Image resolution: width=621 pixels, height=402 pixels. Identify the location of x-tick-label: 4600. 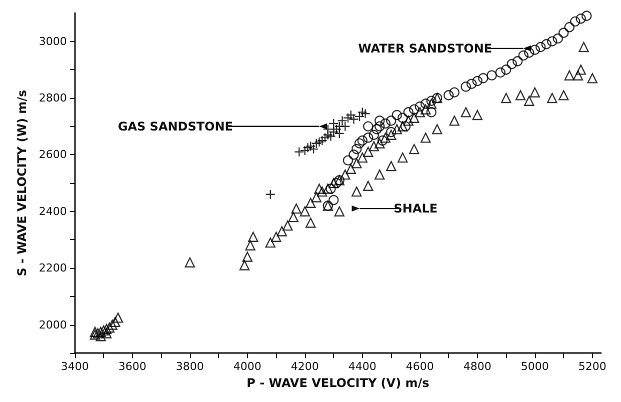
(420, 367).